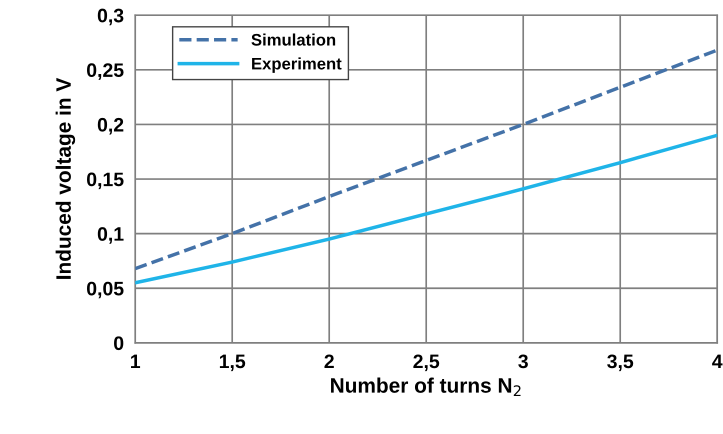 The width and height of the screenshot is (723, 434). I want to click on legend-label: Simulation, so click(293, 39).